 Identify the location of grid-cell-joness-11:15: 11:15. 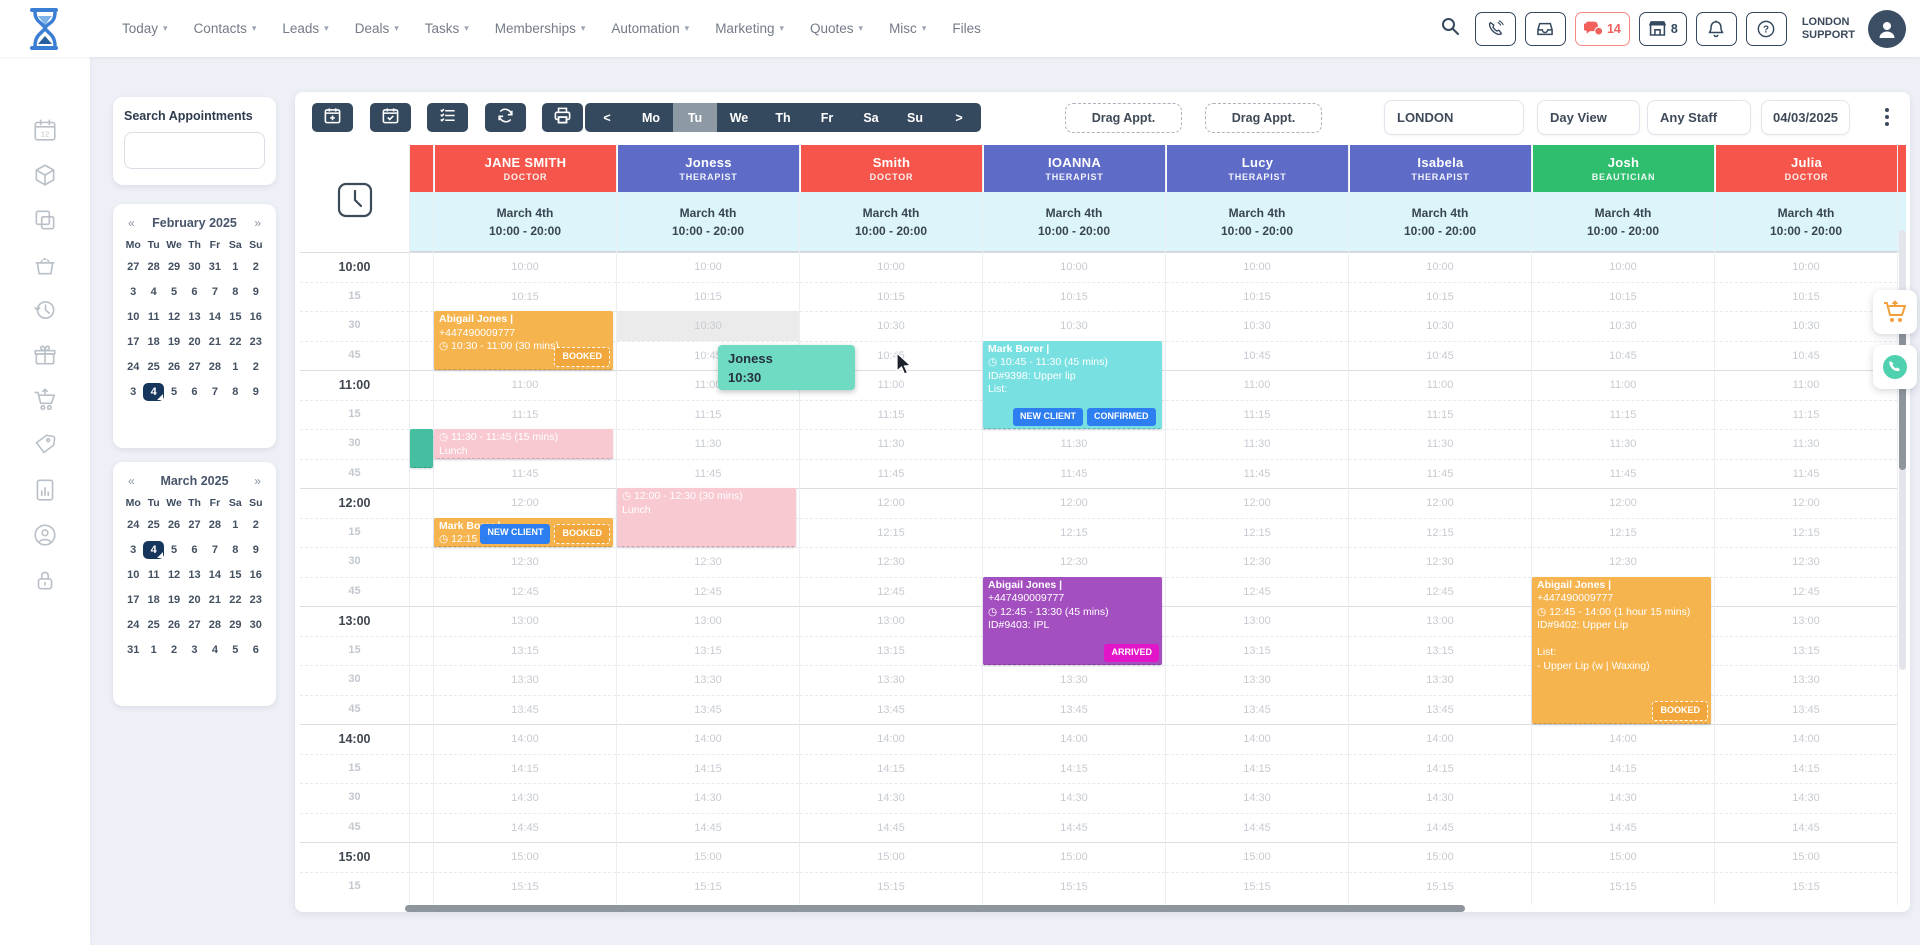
(708, 414).